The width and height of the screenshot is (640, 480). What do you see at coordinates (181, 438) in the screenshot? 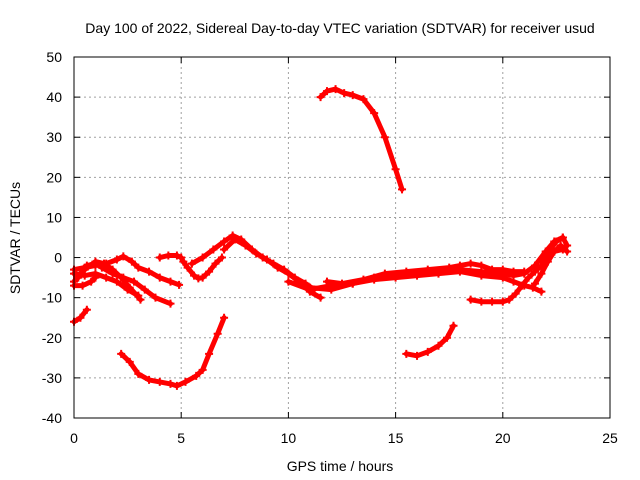
I see `x-tick-label: 5` at bounding box center [181, 438].